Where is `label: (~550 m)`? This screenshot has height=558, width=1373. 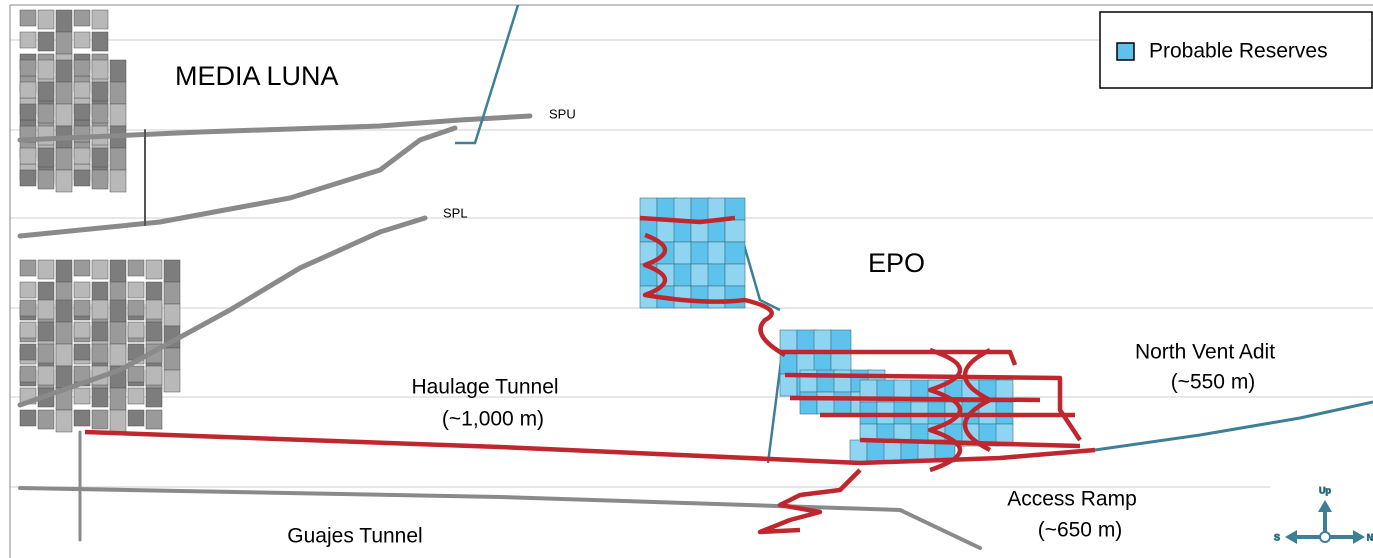 label: (~550 m) is located at coordinates (1213, 382).